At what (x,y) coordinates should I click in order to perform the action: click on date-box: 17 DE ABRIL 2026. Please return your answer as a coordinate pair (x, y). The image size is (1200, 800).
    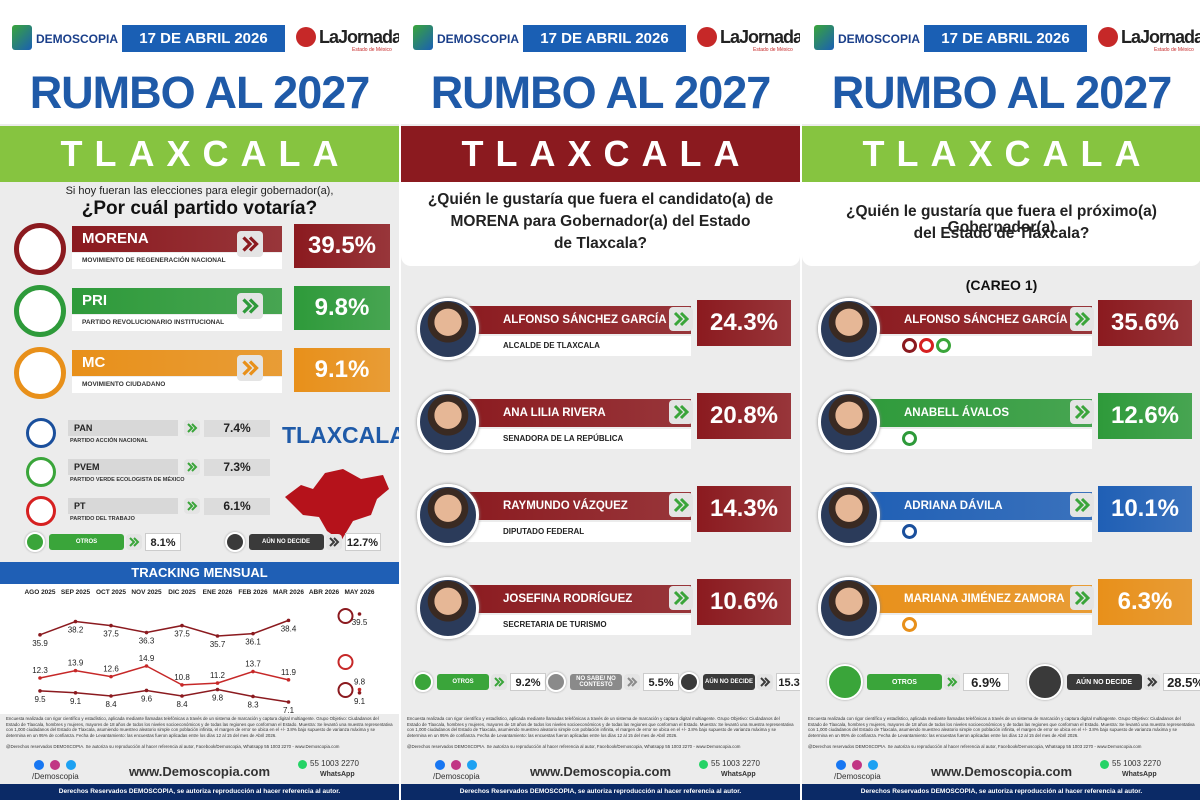
    Looking at the image, I should click on (203, 38).